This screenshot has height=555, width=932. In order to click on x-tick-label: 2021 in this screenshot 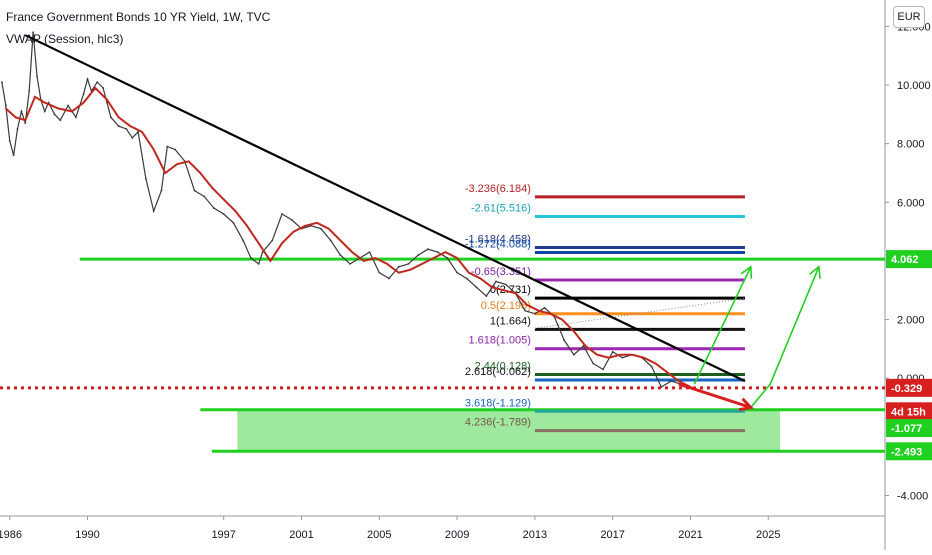, I will do `click(690, 535)`.